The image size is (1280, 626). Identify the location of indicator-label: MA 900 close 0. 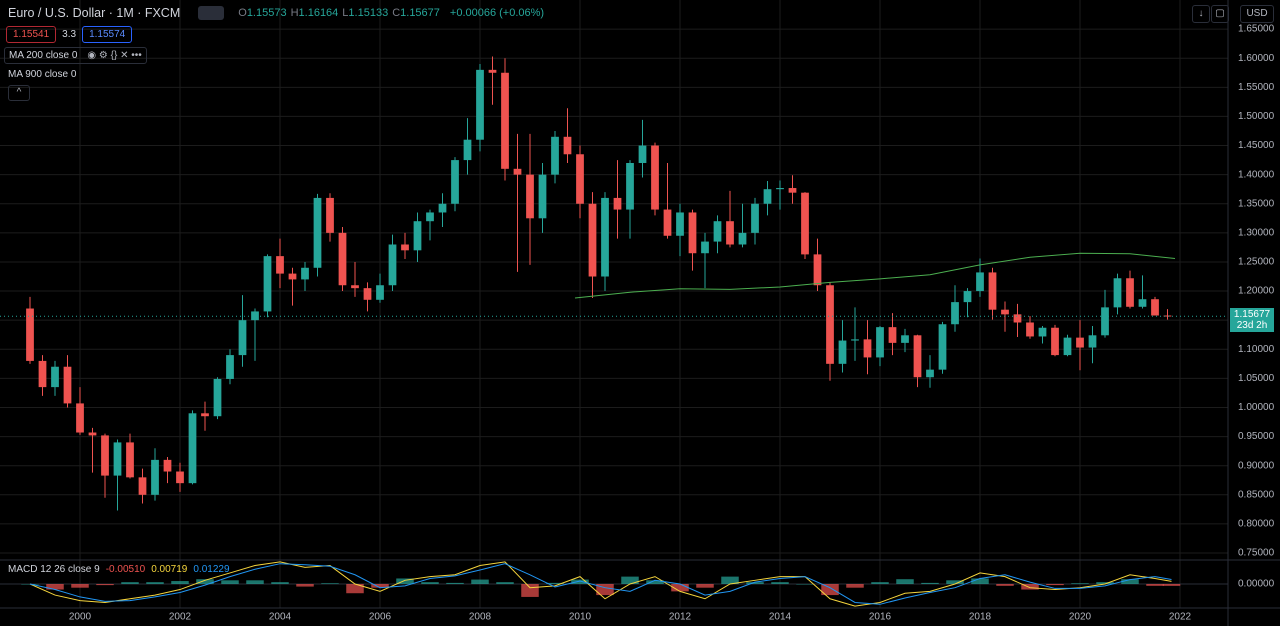
(42, 74).